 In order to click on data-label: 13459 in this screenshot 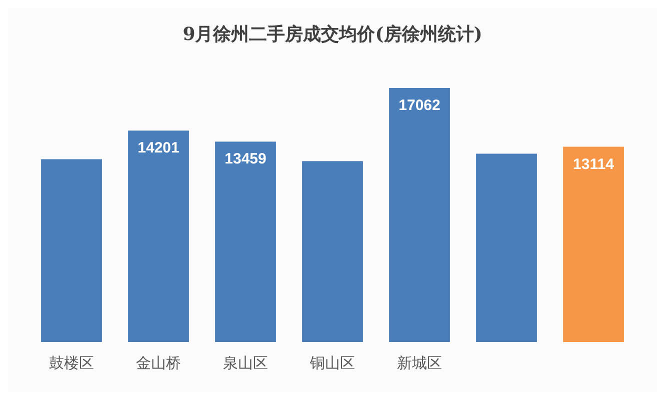, I will do `click(245, 159)`.